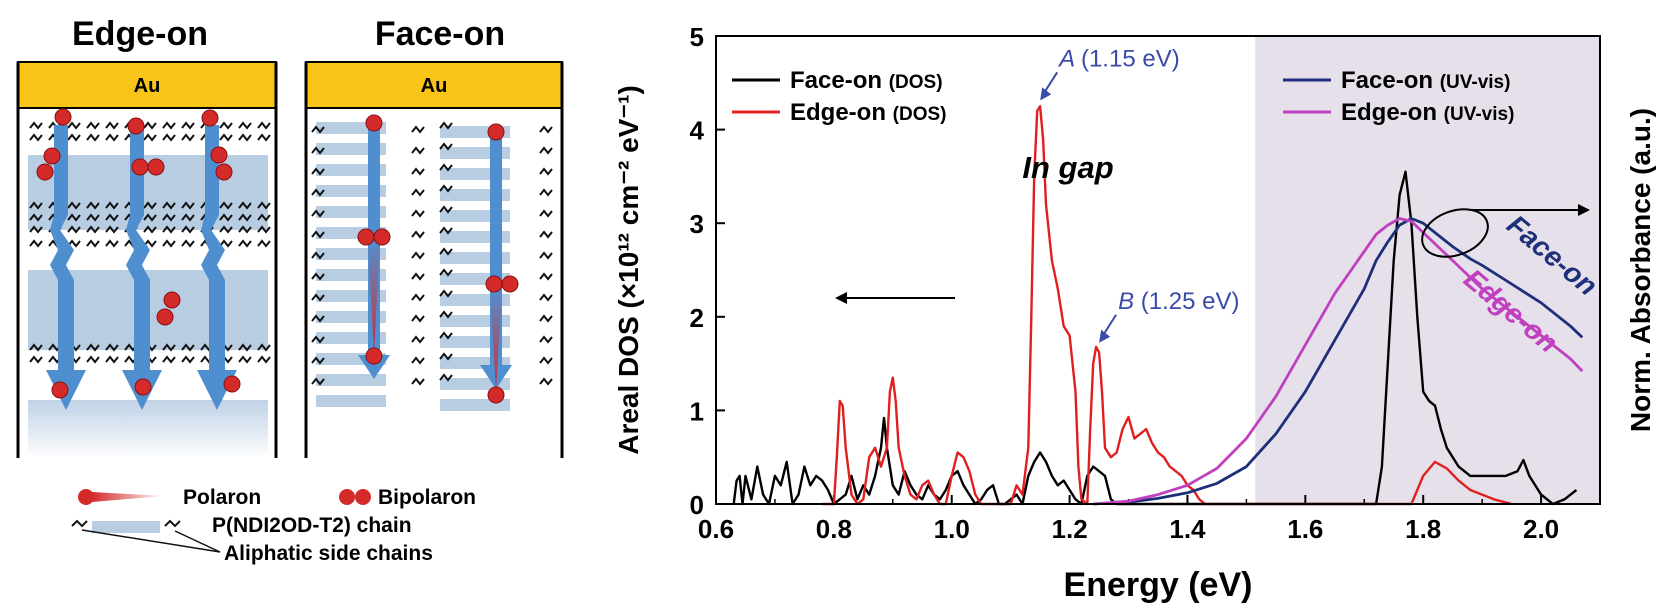 The width and height of the screenshot is (1669, 616). I want to click on edge-side-chains, so click(150, 242).